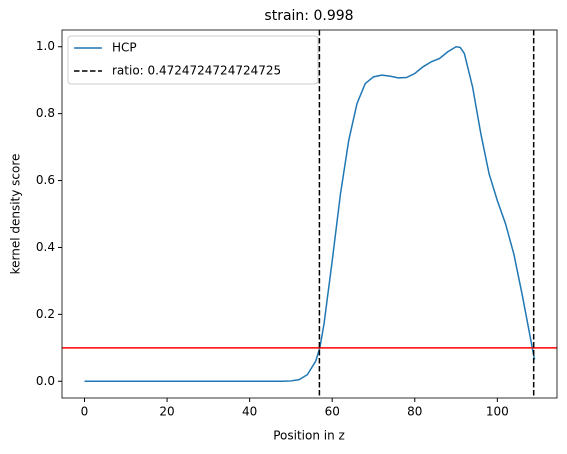 This screenshot has height=454, width=567. What do you see at coordinates (45, 247) in the screenshot?
I see `y-tick-label: 0.4` at bounding box center [45, 247].